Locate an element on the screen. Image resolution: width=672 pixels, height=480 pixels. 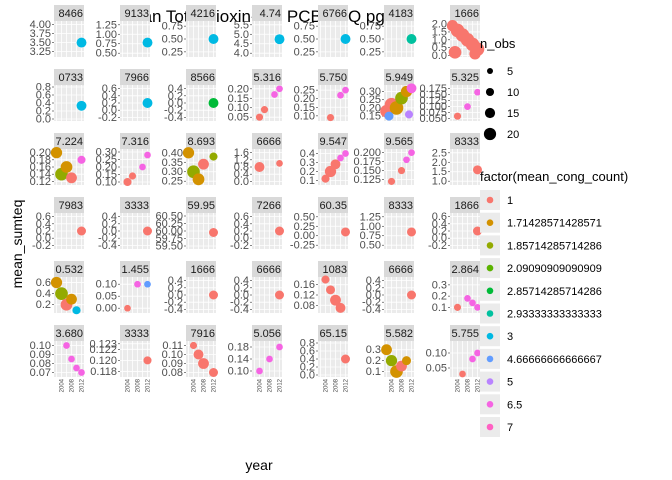
y-tick-label: 0.30 is located at coordinates (370, 92).